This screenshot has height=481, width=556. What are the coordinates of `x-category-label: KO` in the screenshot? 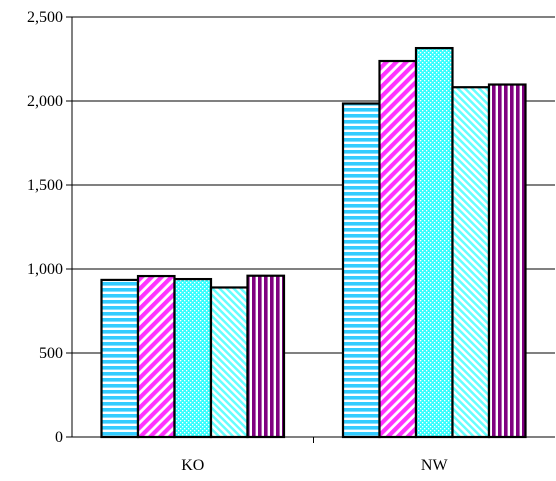 It's located at (192, 465).